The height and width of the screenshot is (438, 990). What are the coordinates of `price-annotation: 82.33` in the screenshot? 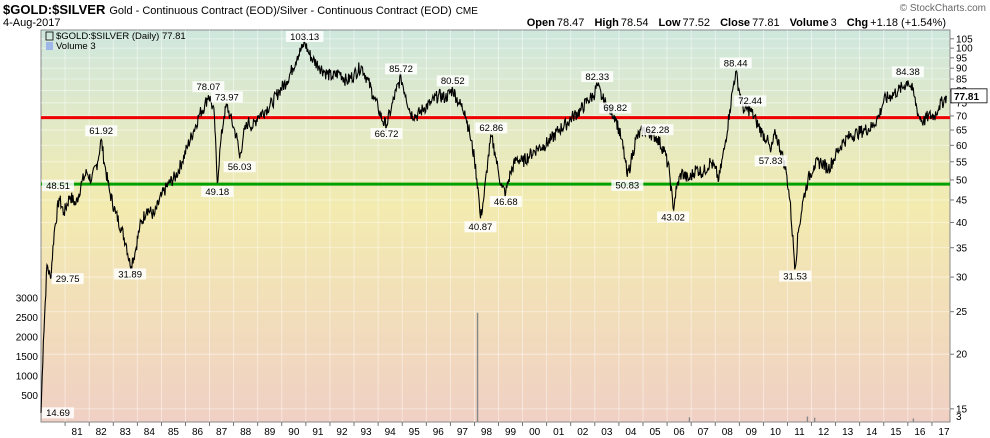 It's located at (597, 77).